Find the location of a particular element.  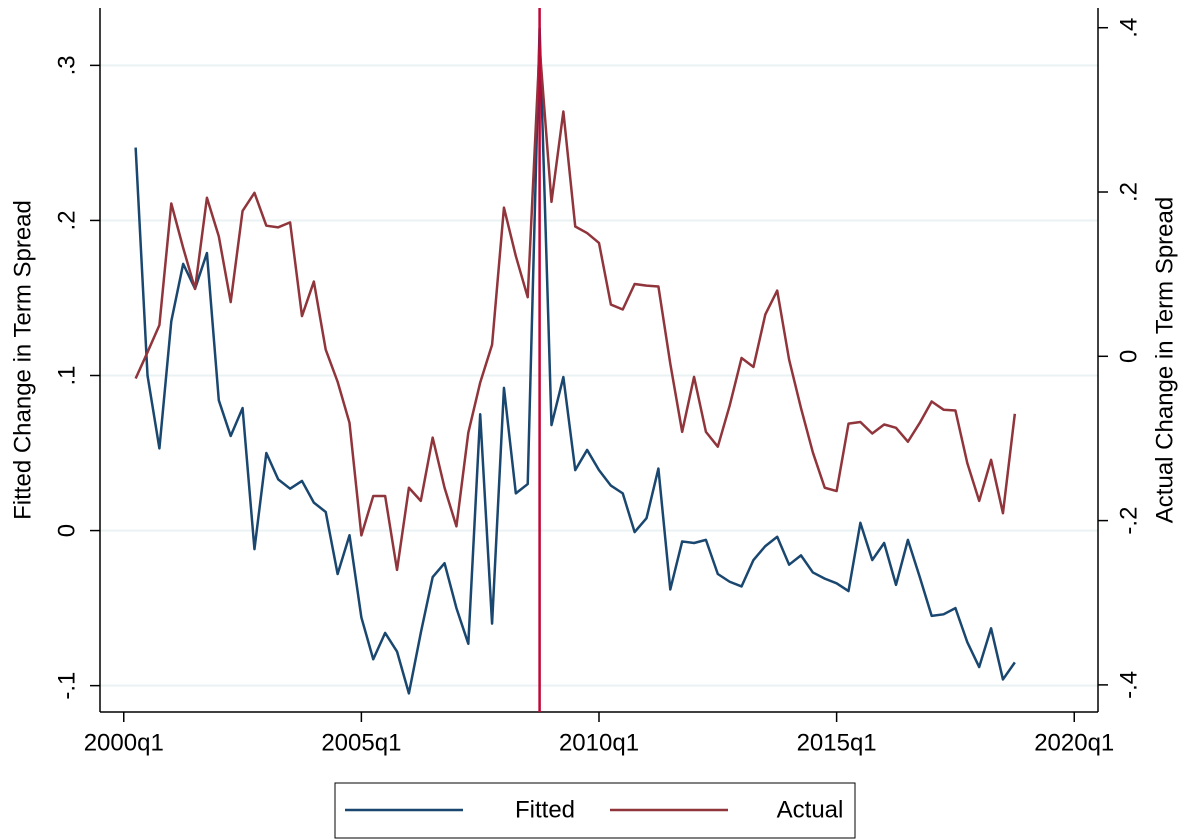

y-tick-label: .3 is located at coordinates (66, 65).